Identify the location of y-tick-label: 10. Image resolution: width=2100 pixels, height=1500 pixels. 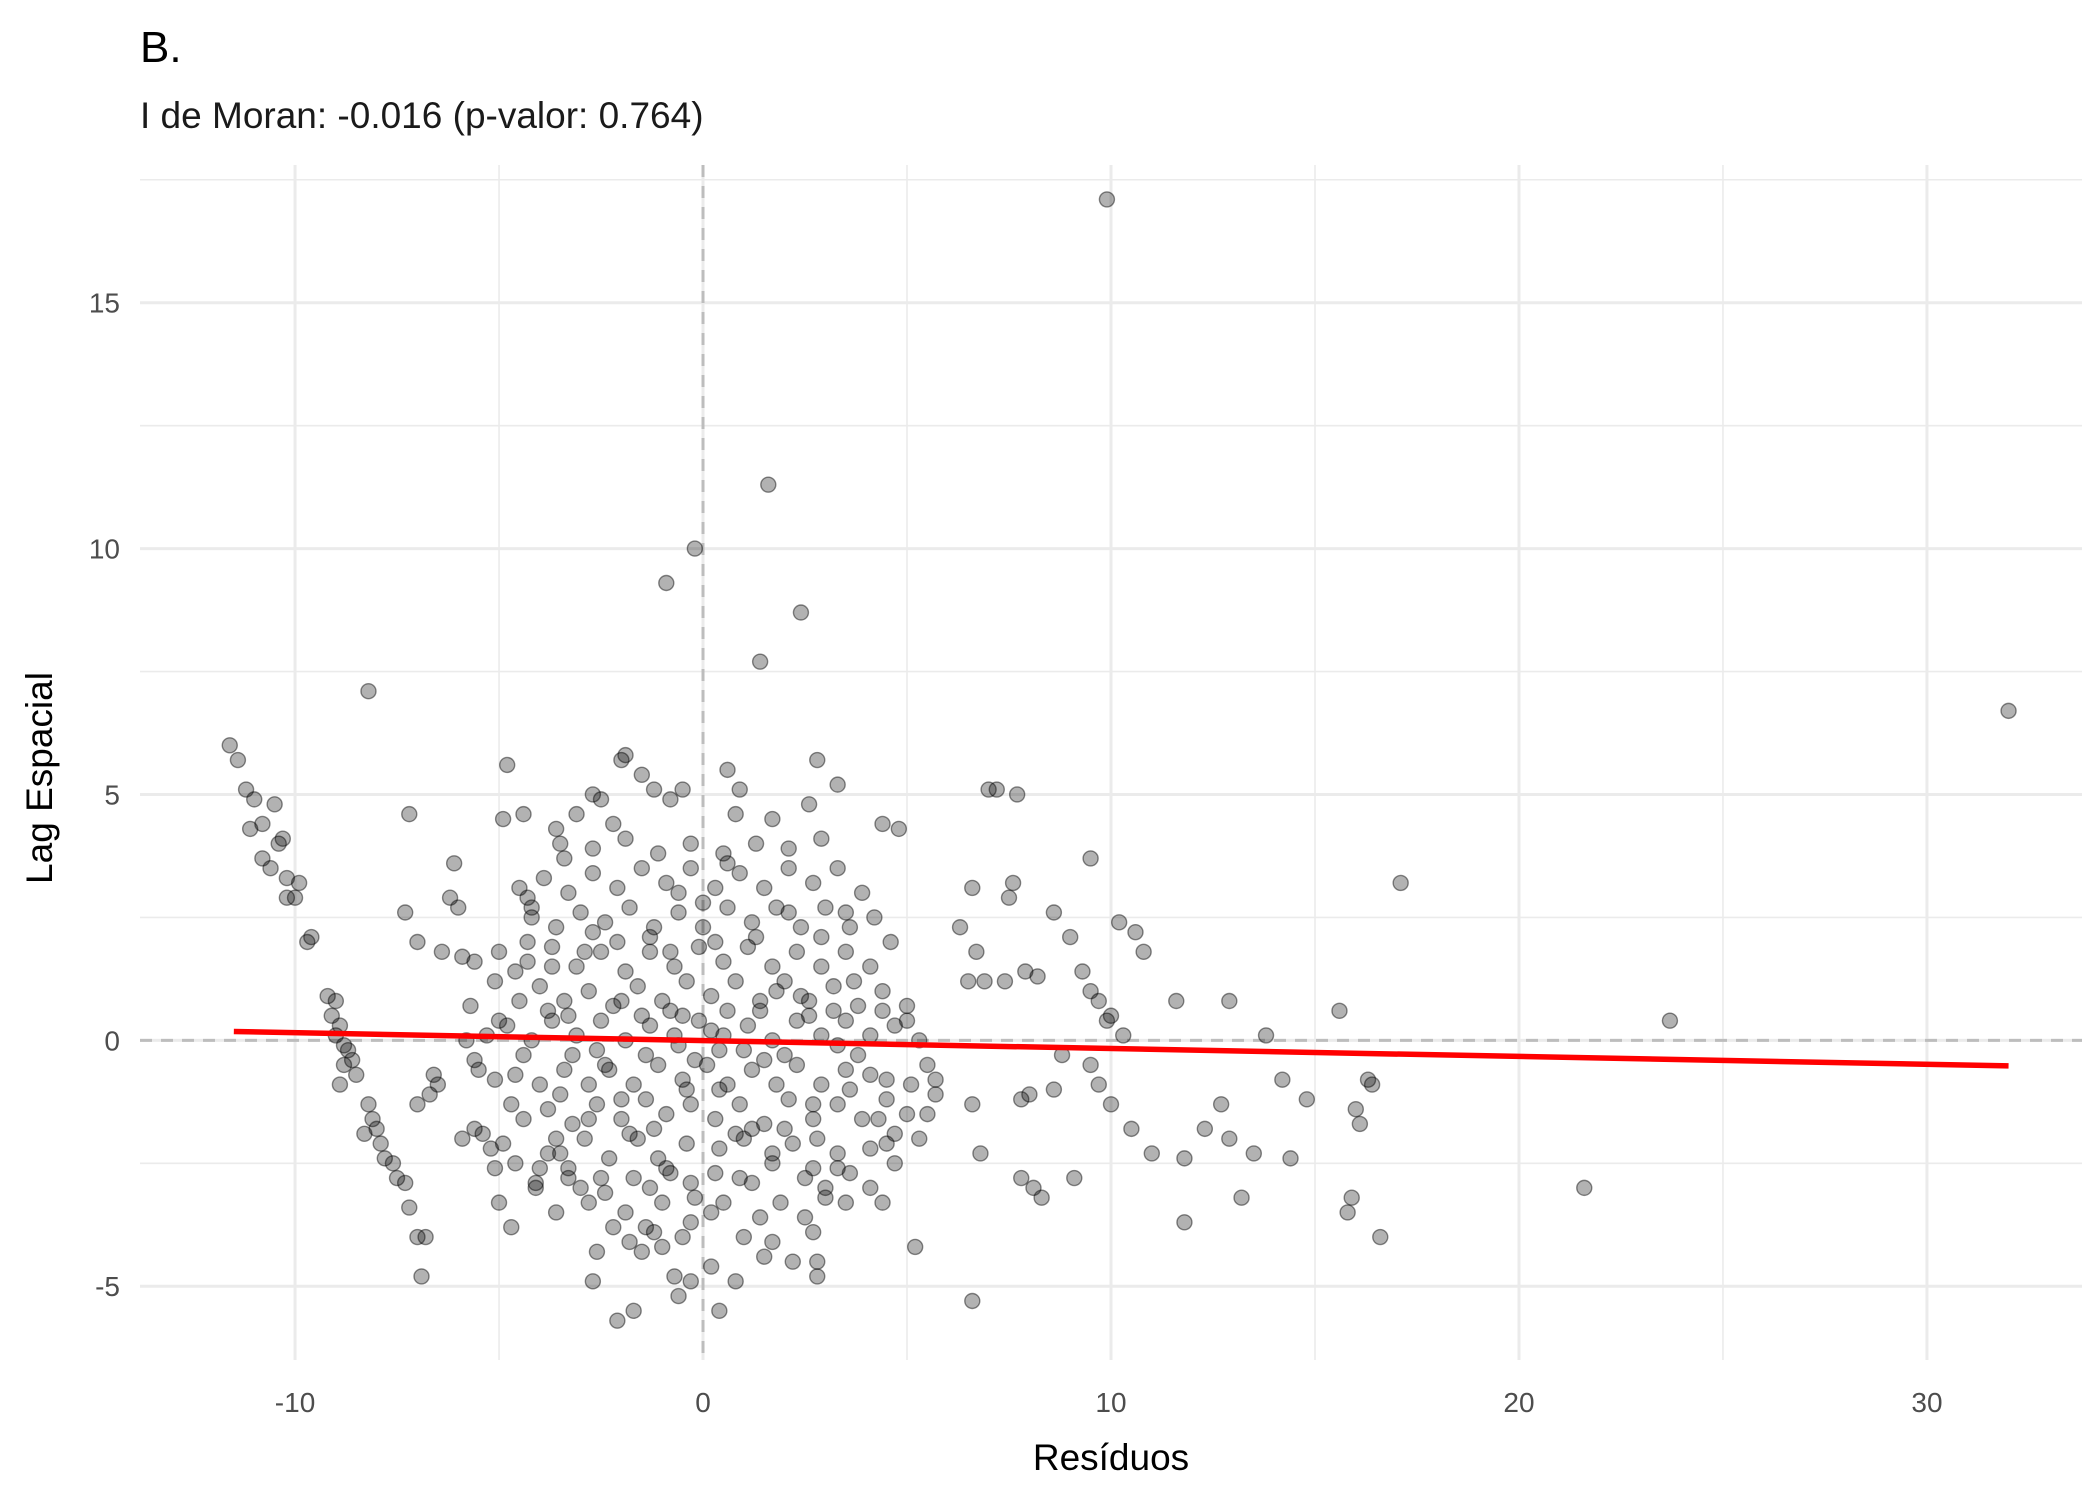
(104, 549).